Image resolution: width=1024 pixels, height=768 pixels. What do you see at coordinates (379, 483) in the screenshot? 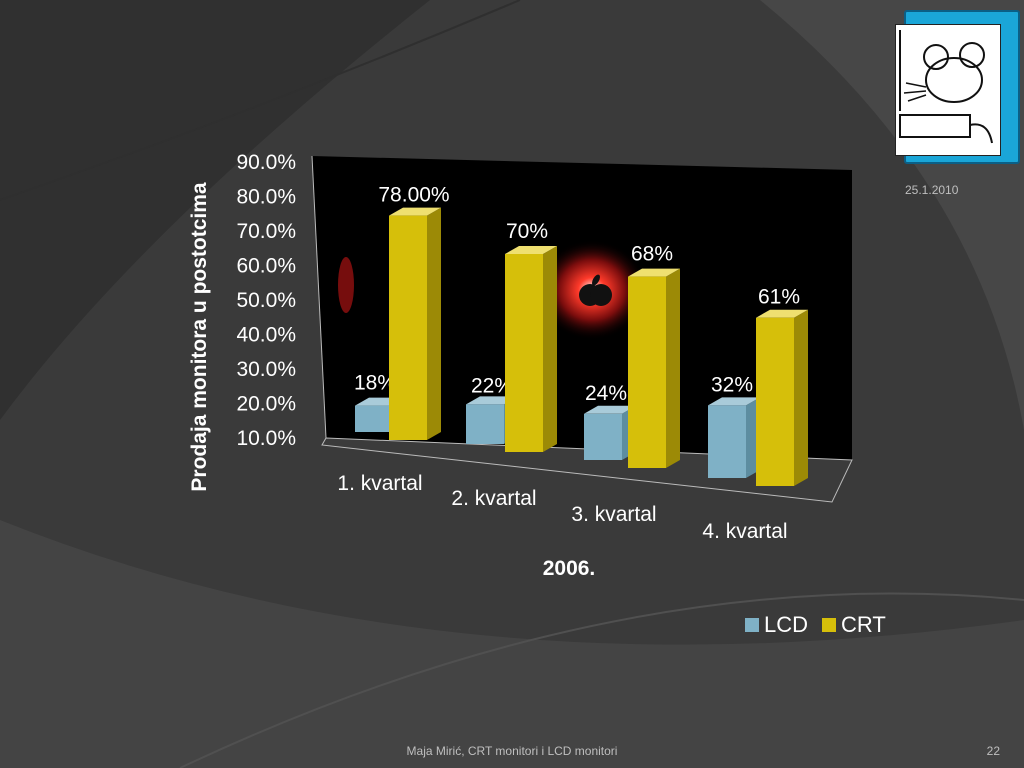
I see `category-label: 1. kvartal` at bounding box center [379, 483].